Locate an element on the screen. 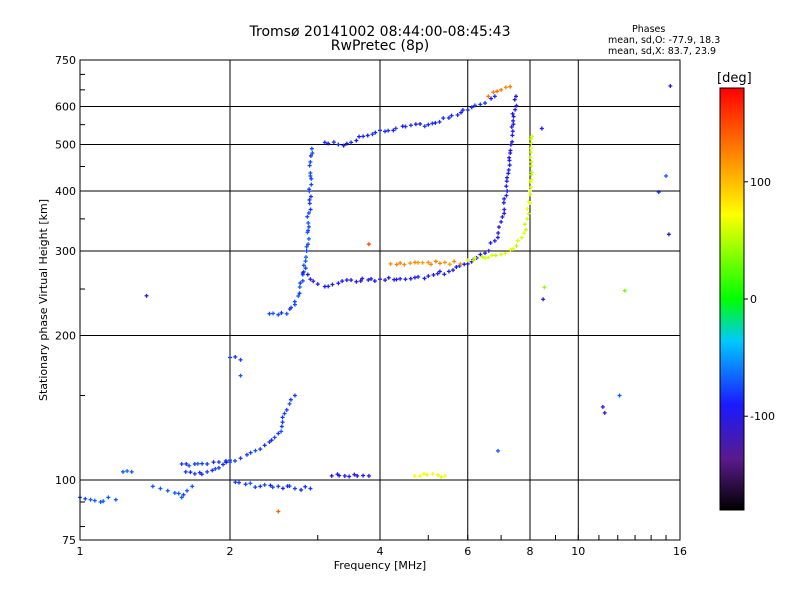 The width and height of the screenshot is (800, 600). phases-stats-o-mode: mean, sd,O: -77.9, 18.3 is located at coordinates (664, 40).